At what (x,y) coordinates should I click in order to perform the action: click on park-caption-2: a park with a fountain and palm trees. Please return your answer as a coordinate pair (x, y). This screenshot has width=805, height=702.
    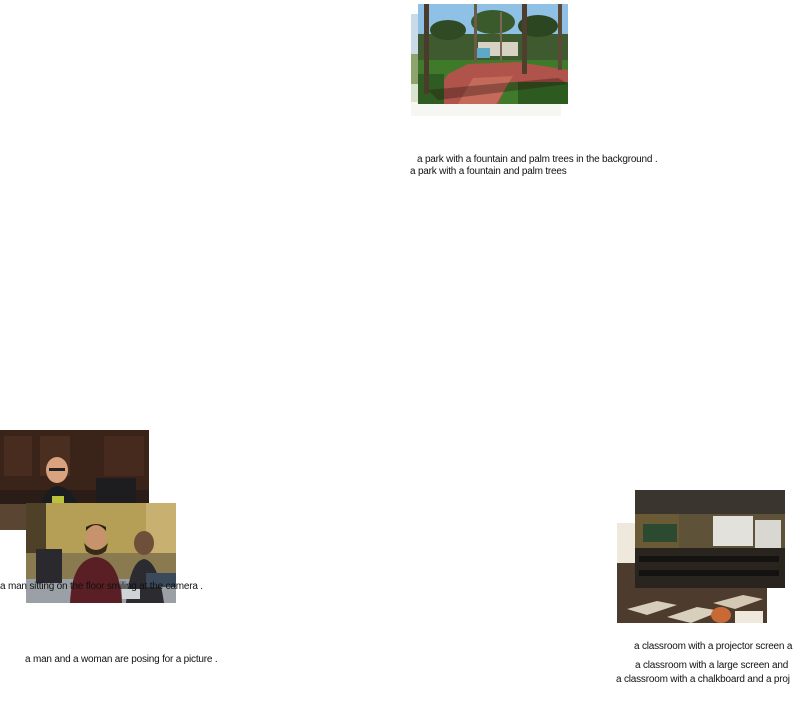
    Looking at the image, I should click on (488, 171).